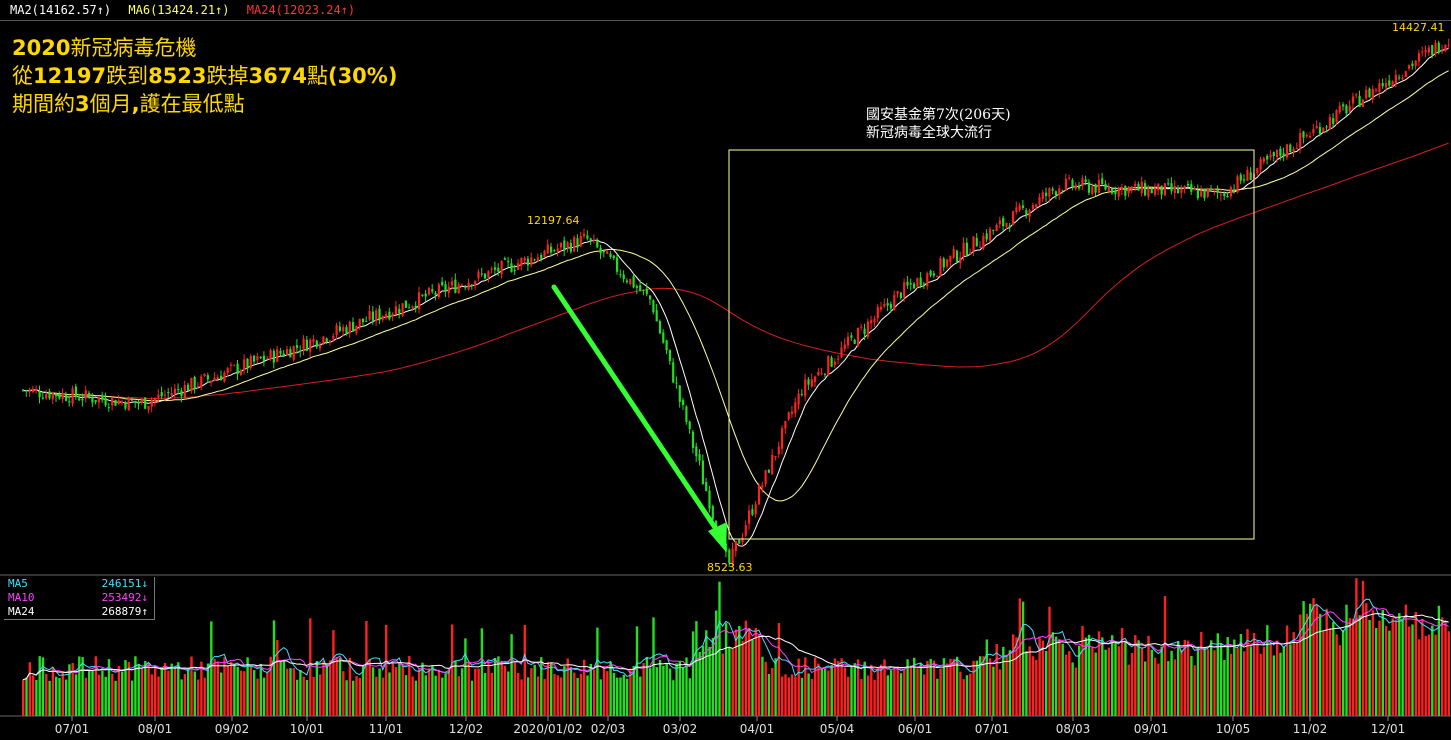 This screenshot has height=740, width=1451. What do you see at coordinates (938, 124) in the screenshot?
I see `box-label: 國安基金第7次(206天) 新冠病毒全球大流行` at bounding box center [938, 124].